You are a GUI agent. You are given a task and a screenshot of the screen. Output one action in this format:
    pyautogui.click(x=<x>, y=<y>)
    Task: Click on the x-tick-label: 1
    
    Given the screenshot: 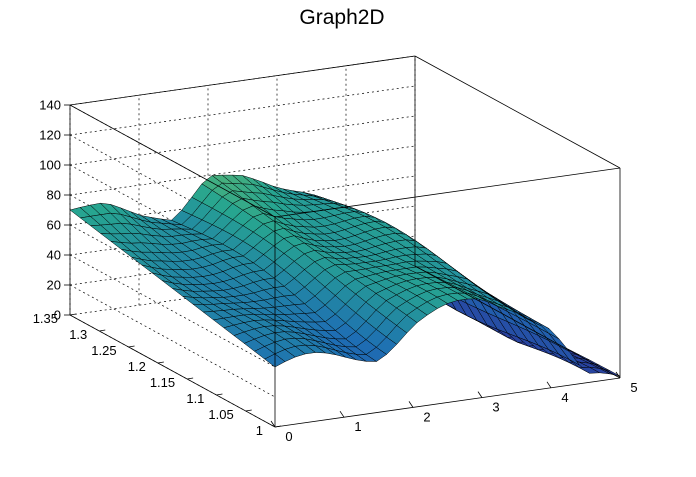 What is the action you would take?
    pyautogui.click(x=357, y=426)
    